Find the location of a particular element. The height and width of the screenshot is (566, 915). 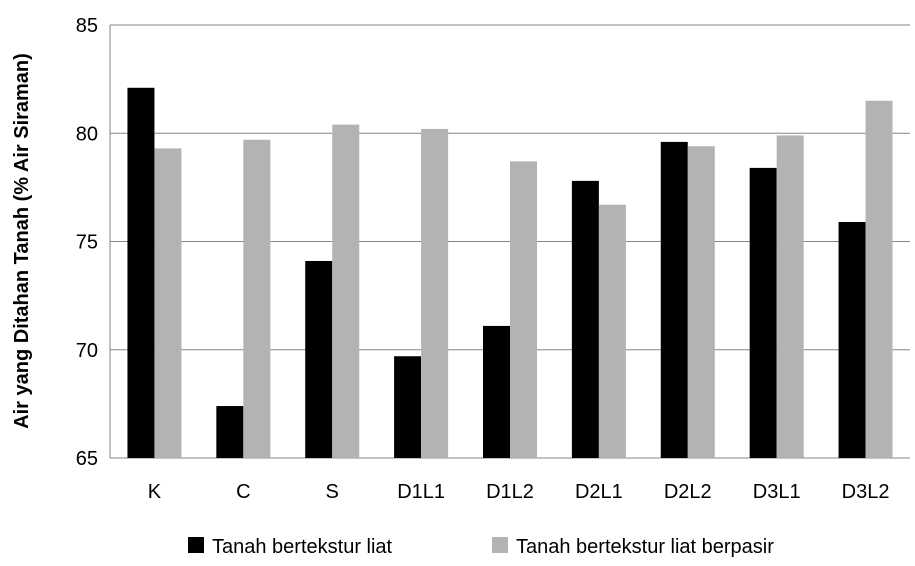

x-tick-label: K is located at coordinates (155, 492).